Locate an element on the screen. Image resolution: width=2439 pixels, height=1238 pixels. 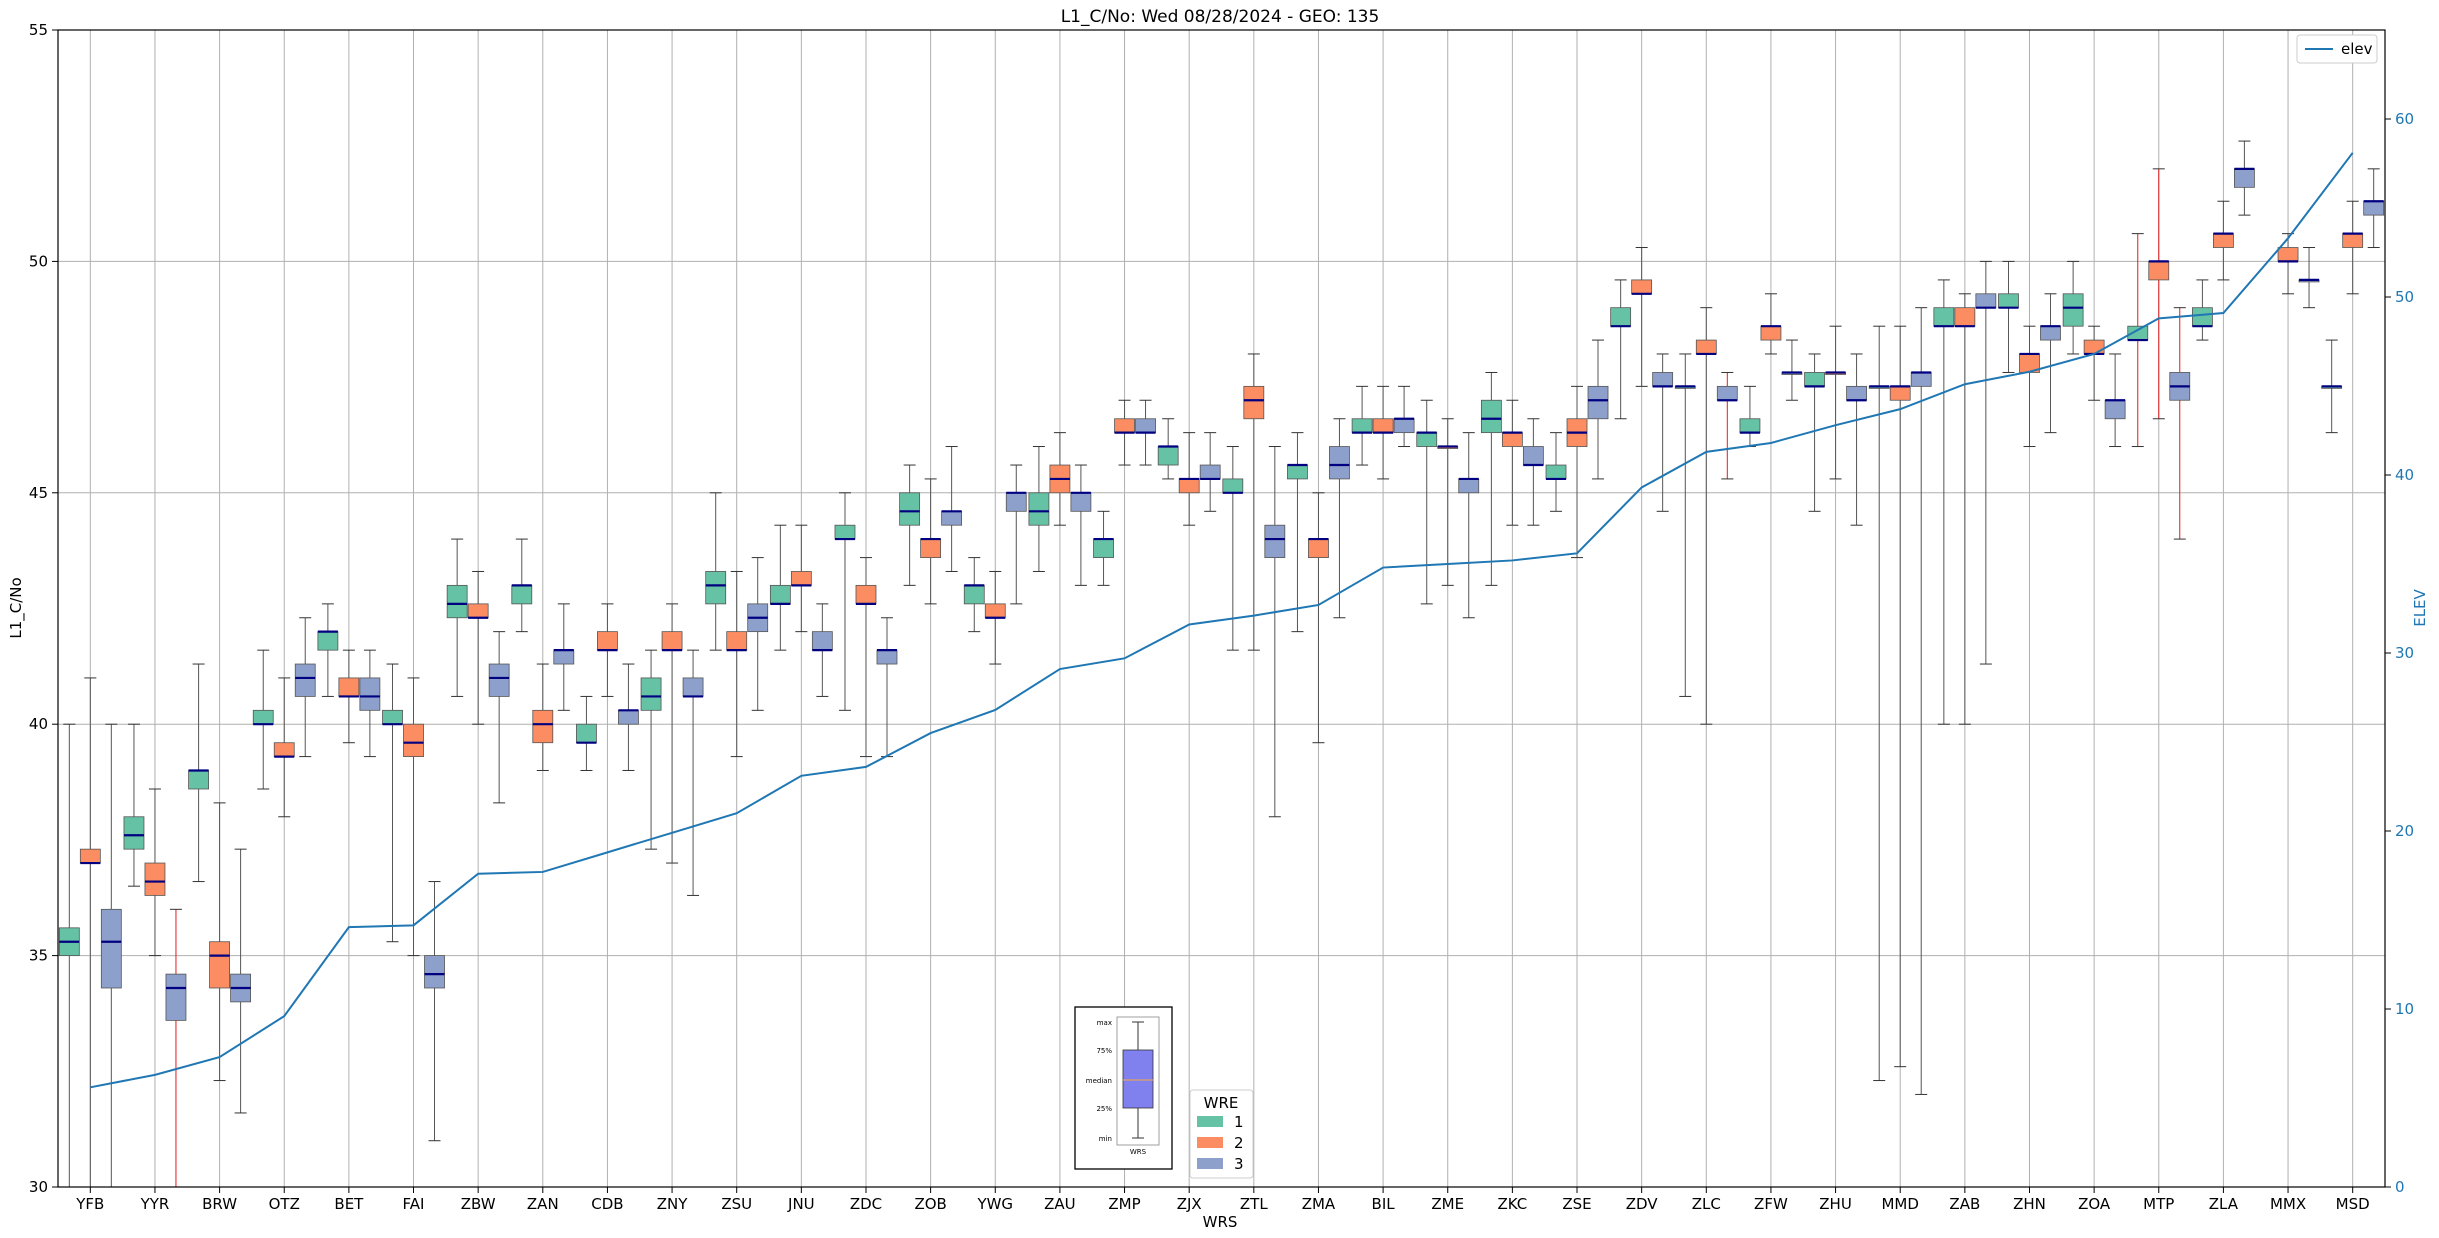
y2-tick-label: 50 is located at coordinates (2404, 297).